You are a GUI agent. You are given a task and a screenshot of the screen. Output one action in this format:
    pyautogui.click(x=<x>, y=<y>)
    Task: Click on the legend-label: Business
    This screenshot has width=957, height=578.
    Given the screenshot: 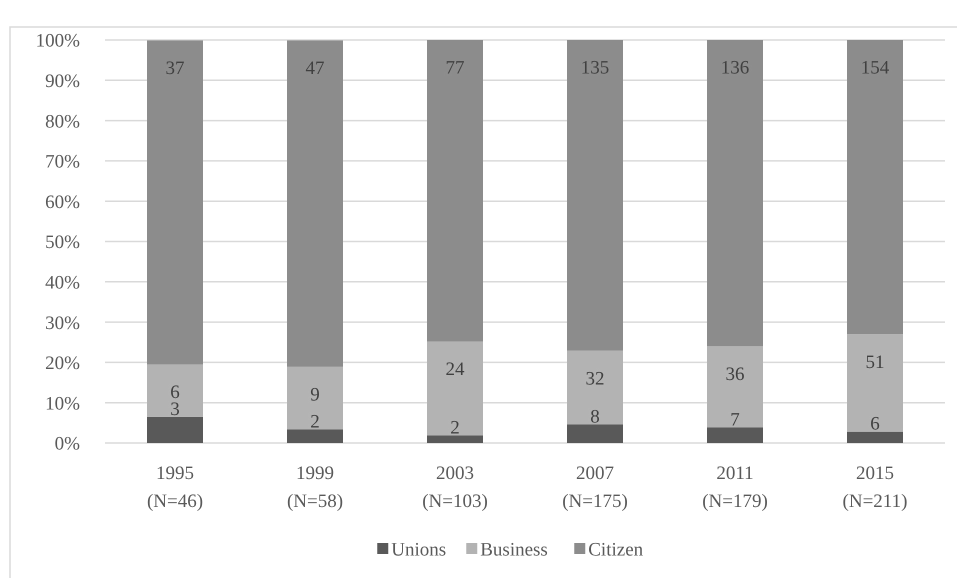 What is the action you would take?
    pyautogui.click(x=514, y=550)
    